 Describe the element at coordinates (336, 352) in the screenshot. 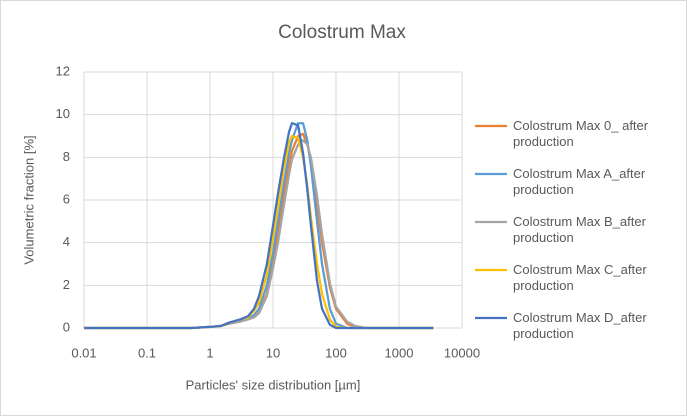

I see `x-tick-label: 100` at that location.